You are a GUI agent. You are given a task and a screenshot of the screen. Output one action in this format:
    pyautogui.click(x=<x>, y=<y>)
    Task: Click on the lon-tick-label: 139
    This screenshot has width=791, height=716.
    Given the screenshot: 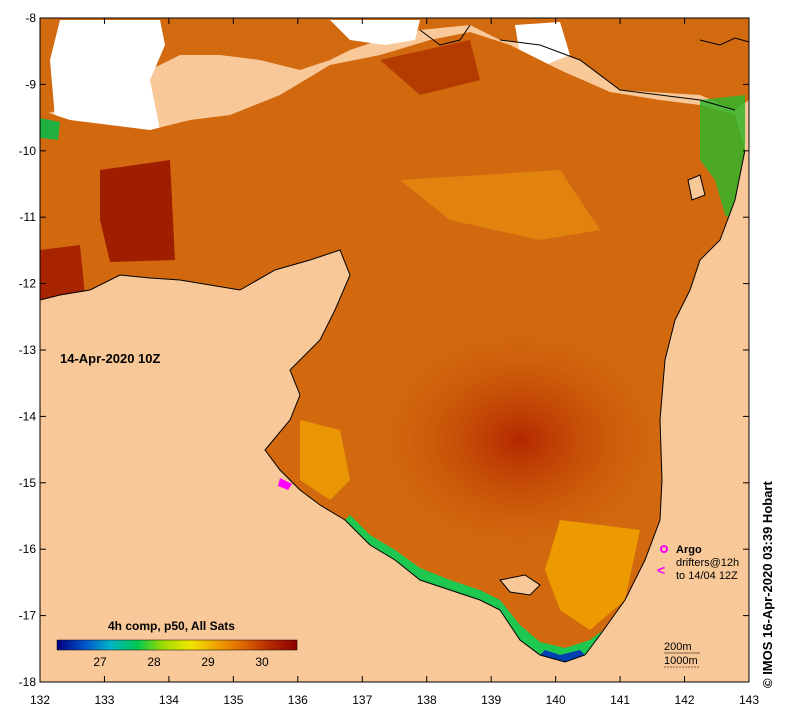 What is the action you would take?
    pyautogui.click(x=491, y=700)
    